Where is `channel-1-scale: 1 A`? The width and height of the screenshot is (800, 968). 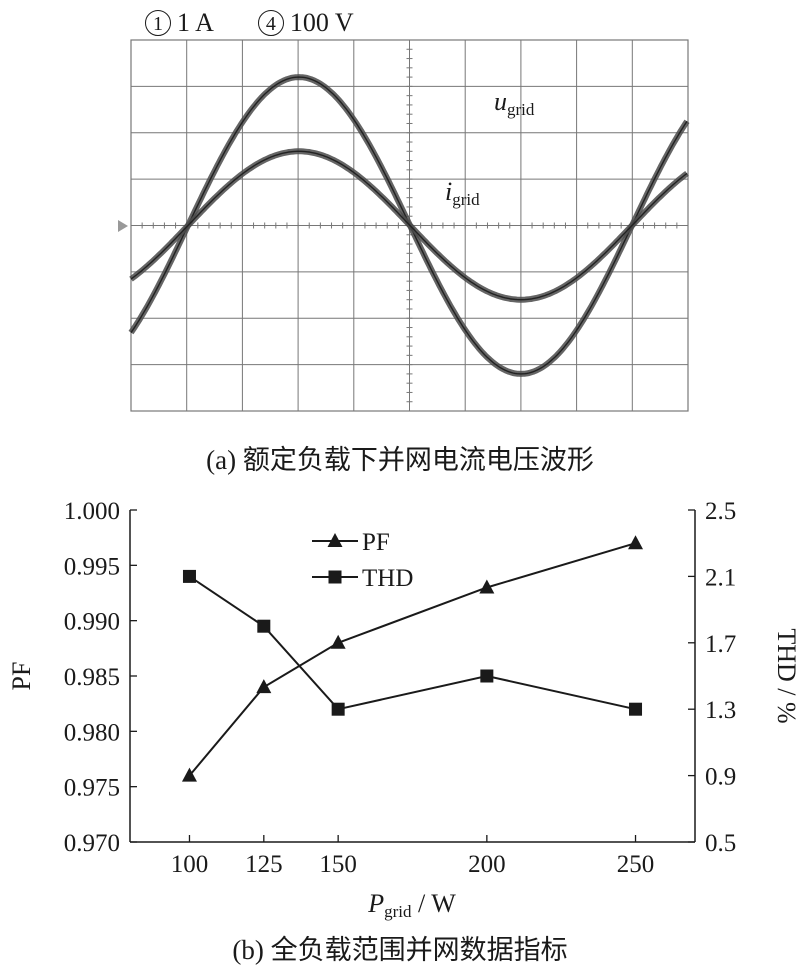
channel-1-scale: 1 A is located at coordinates (195, 22).